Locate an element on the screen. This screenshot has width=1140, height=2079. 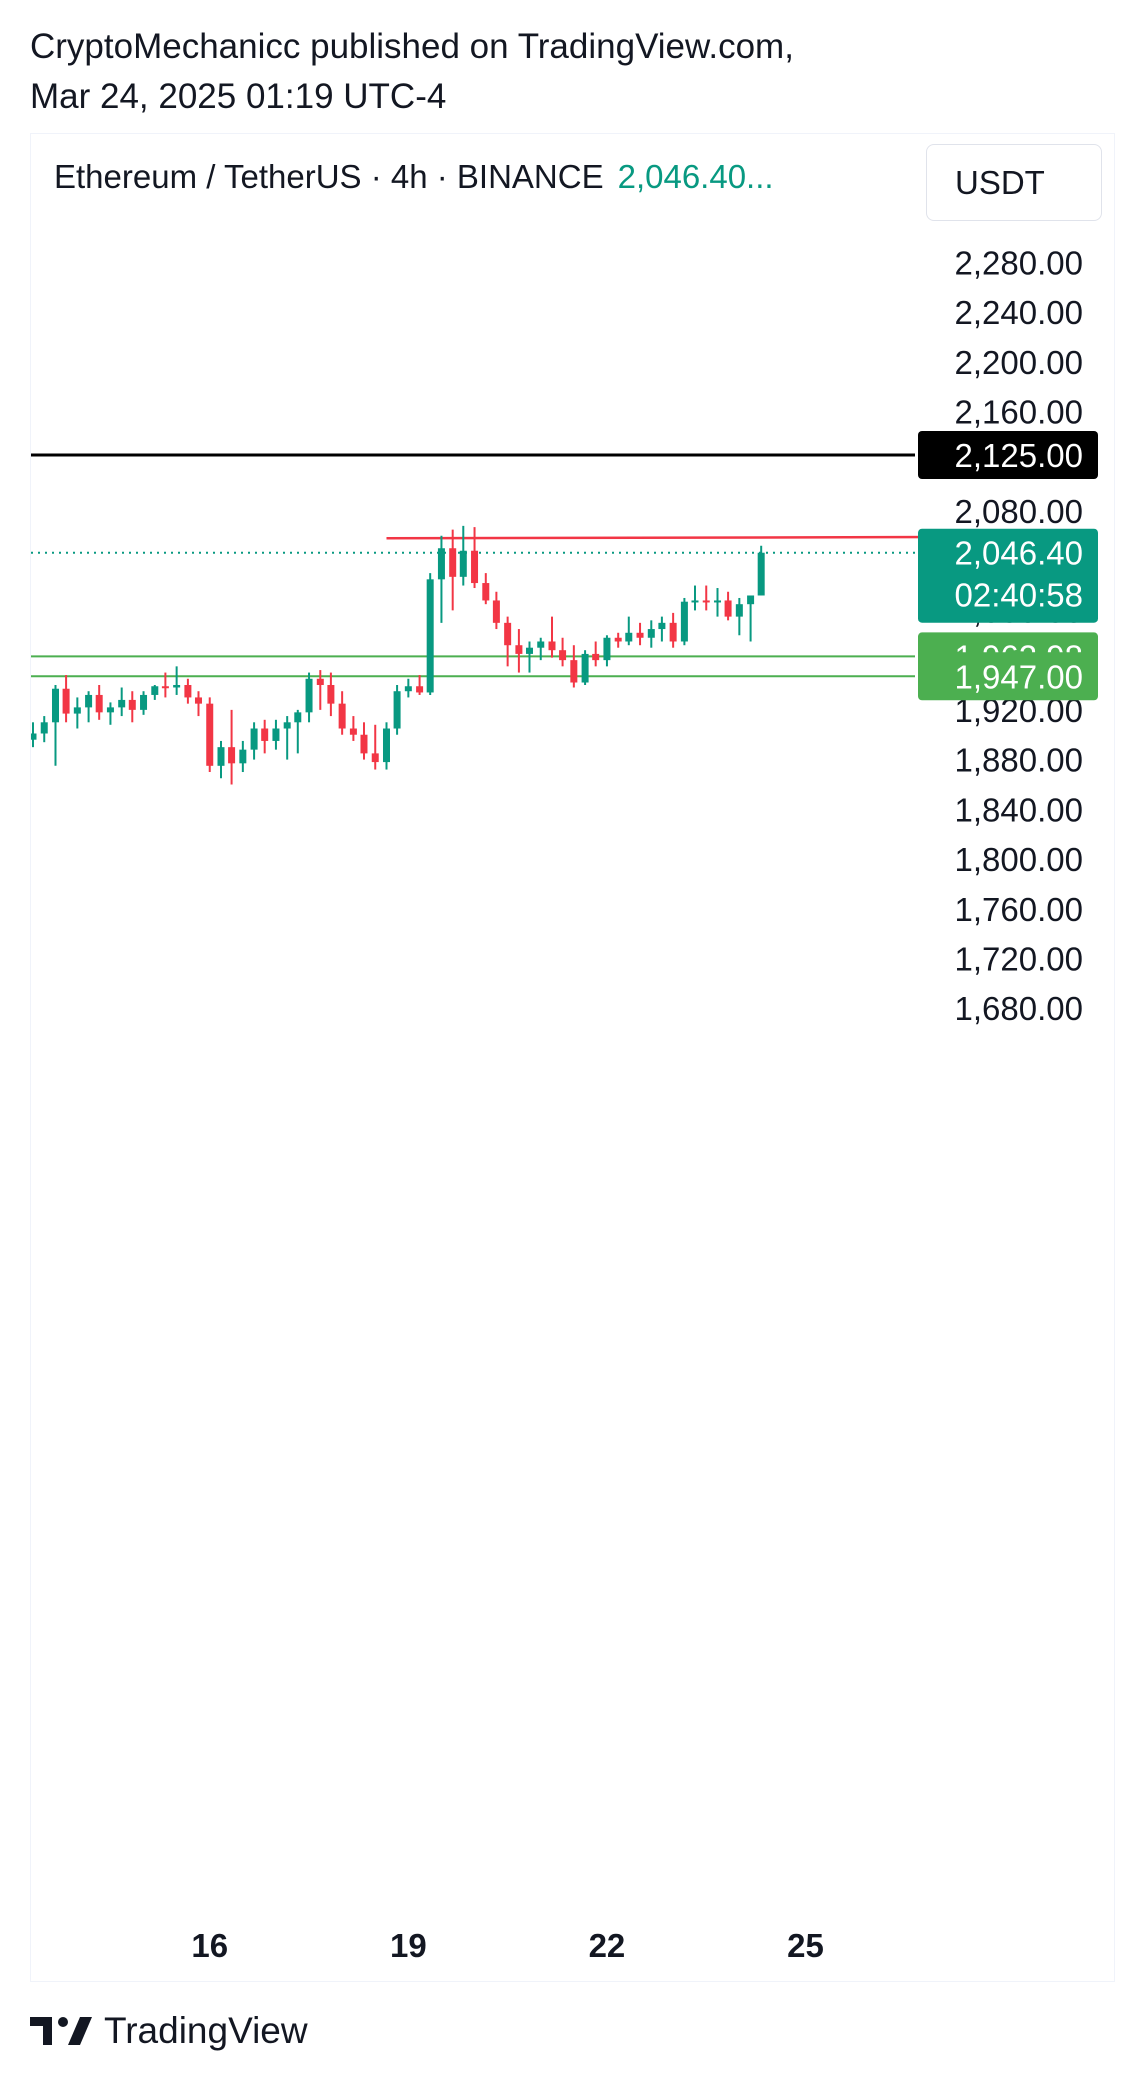
time-tick-label: 16 is located at coordinates (209, 1945).